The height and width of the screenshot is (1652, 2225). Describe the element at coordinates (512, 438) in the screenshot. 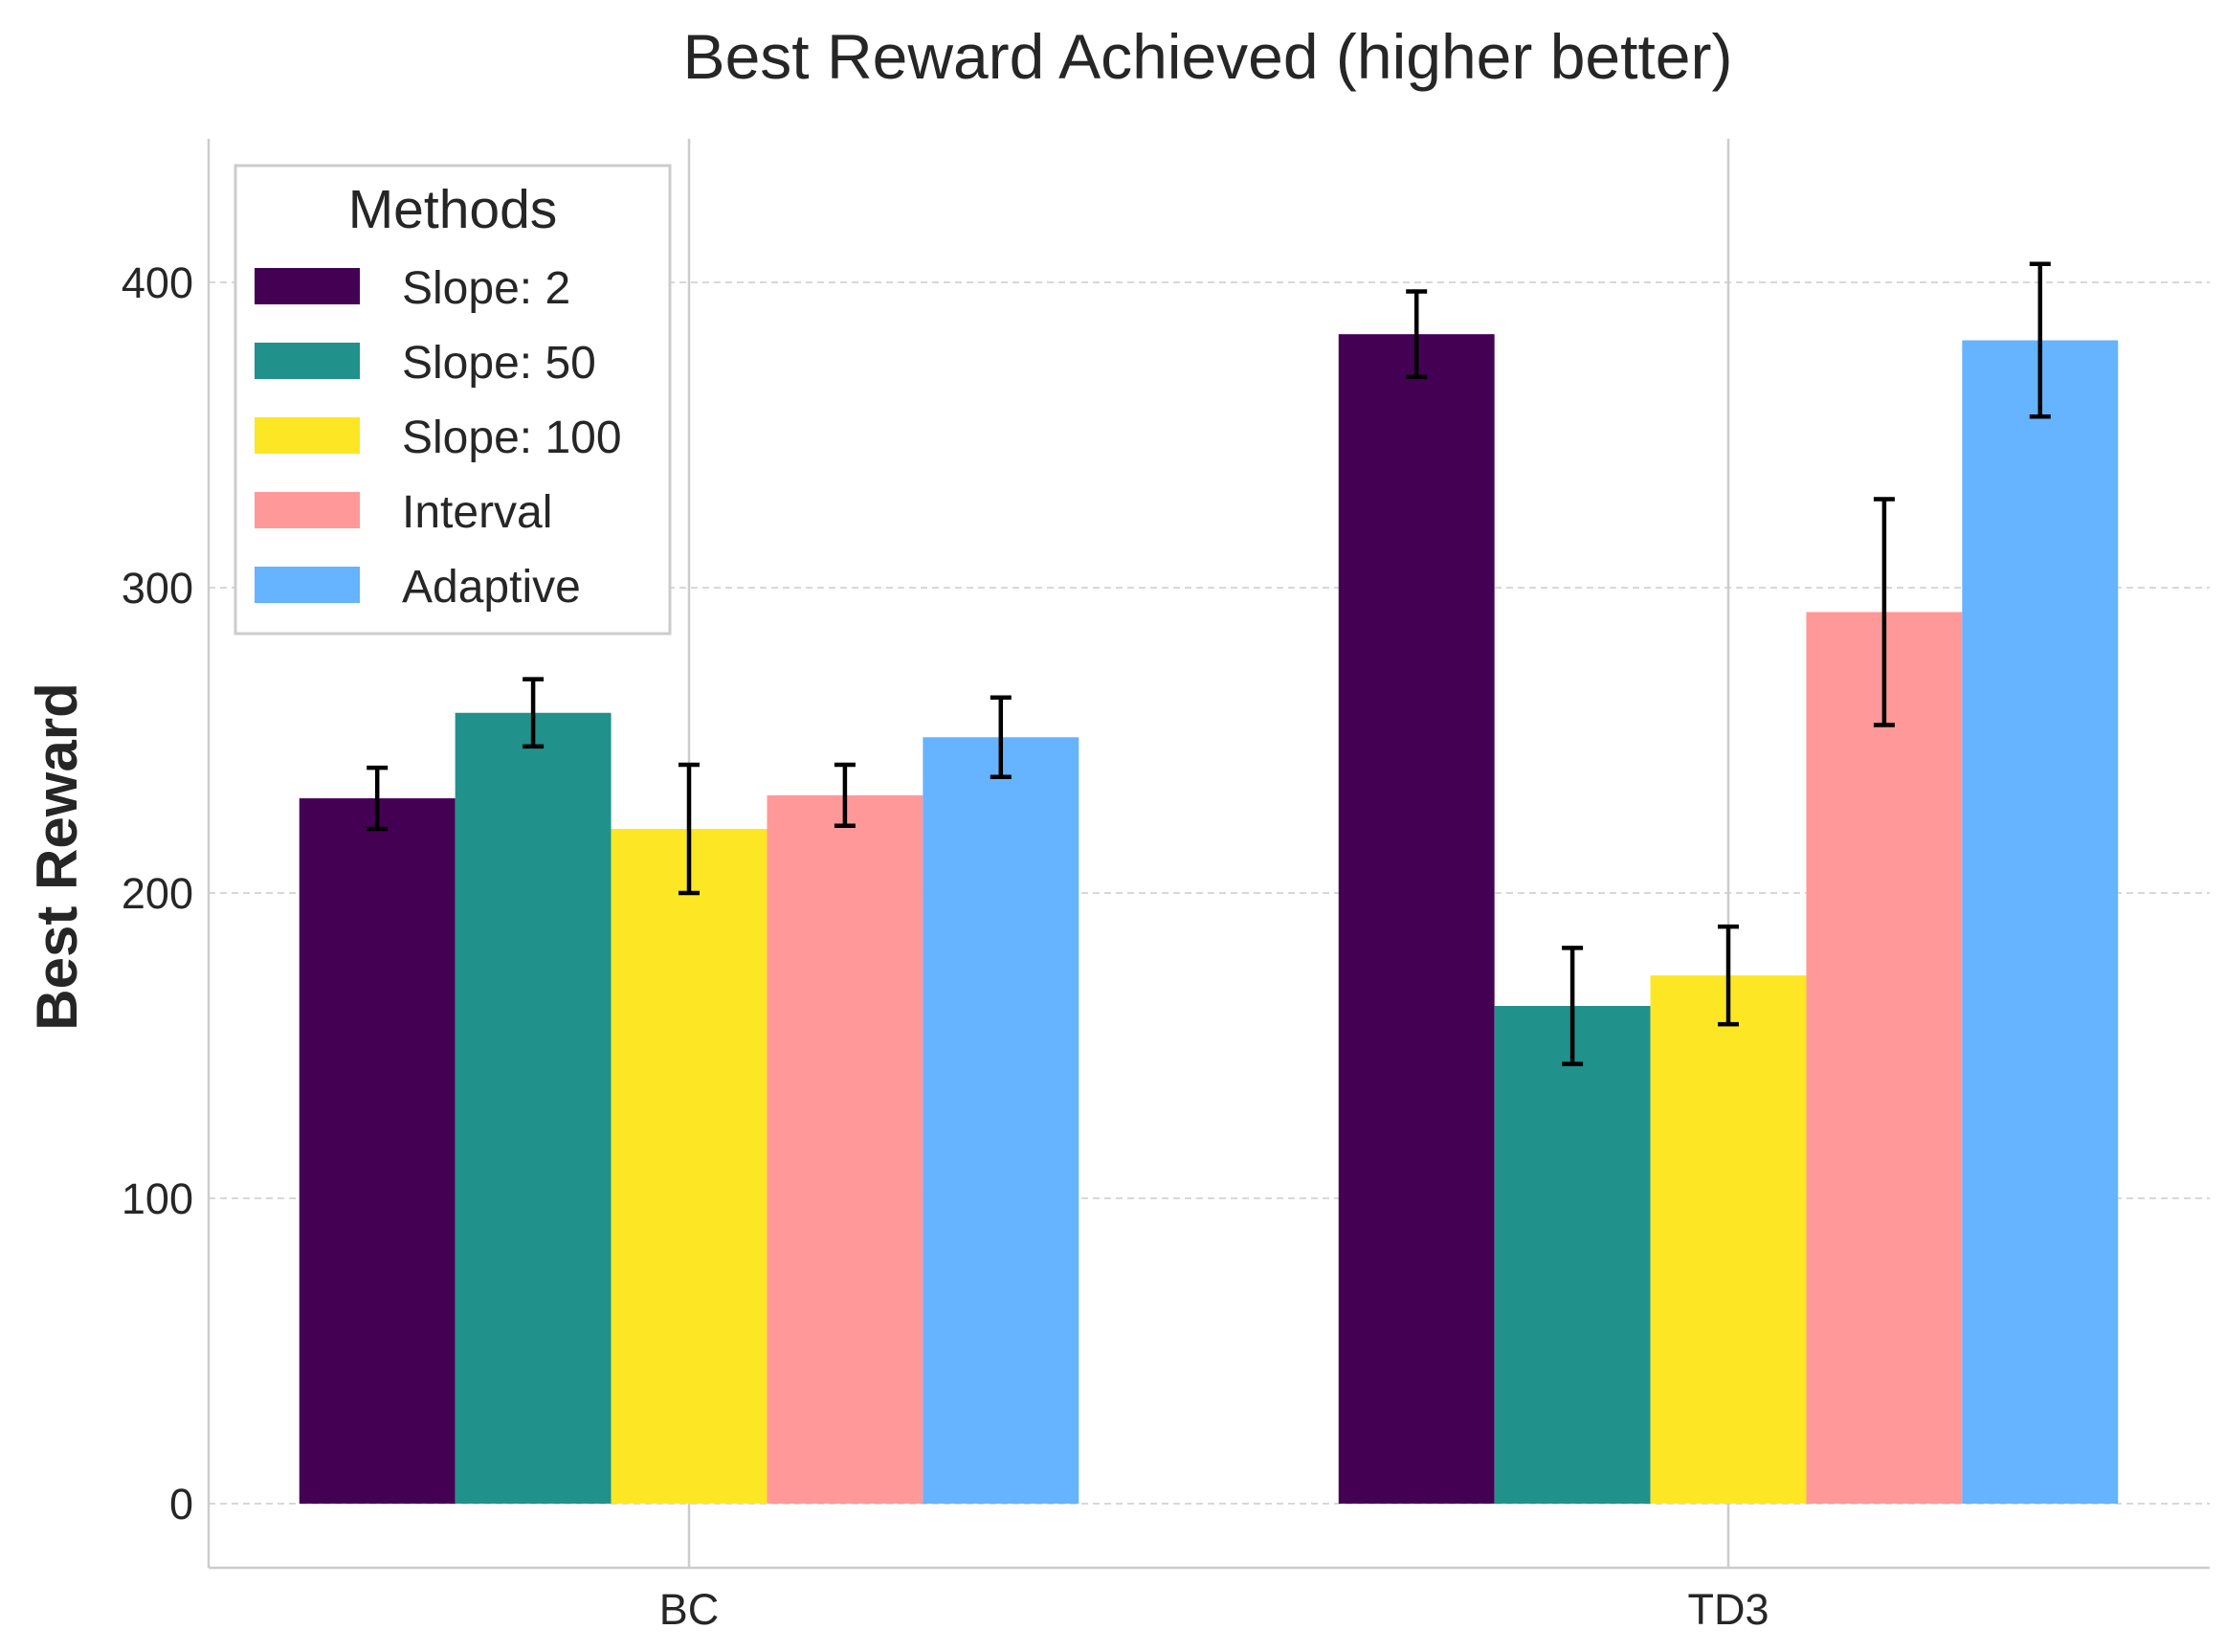

I see `legend-label-2: Slope: 100` at that location.